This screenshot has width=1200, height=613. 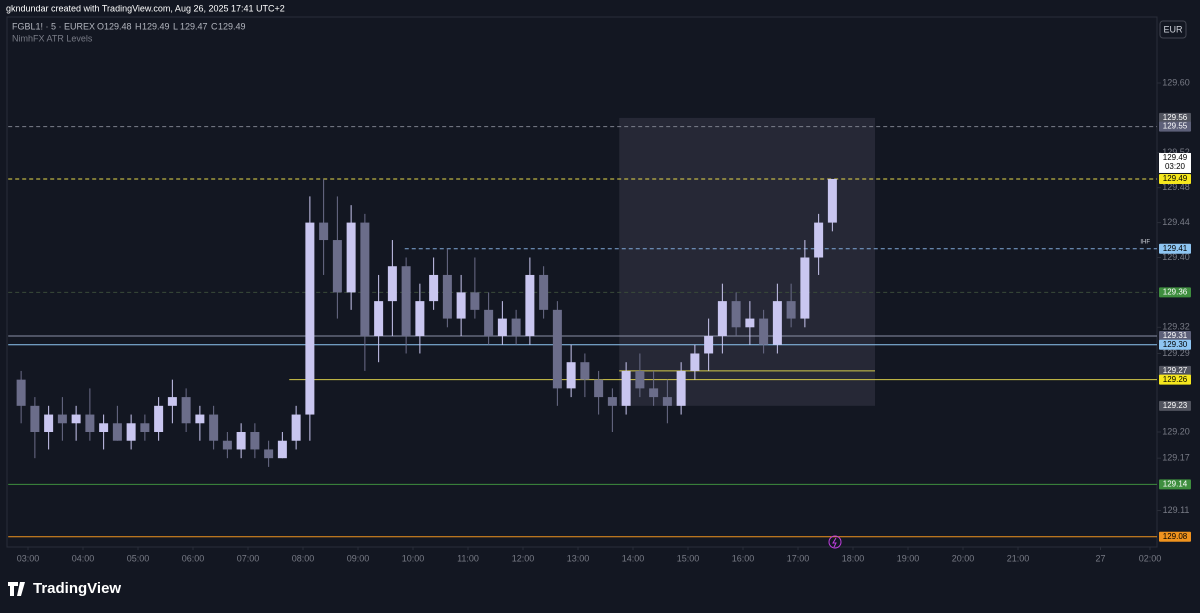 I want to click on currency: EUR, so click(x=1173, y=29).